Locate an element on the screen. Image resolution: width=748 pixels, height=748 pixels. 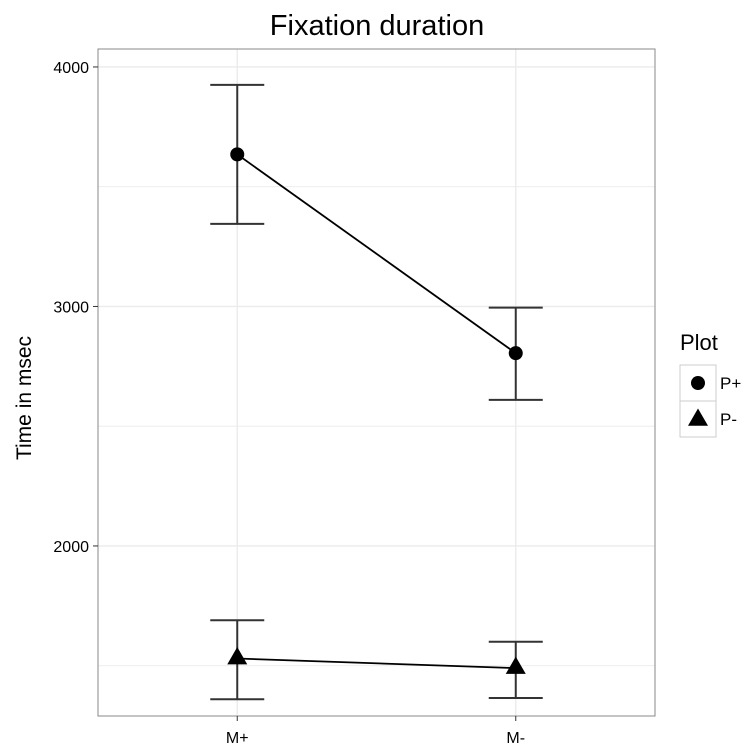
x-tick-label: M+ is located at coordinates (237, 738).